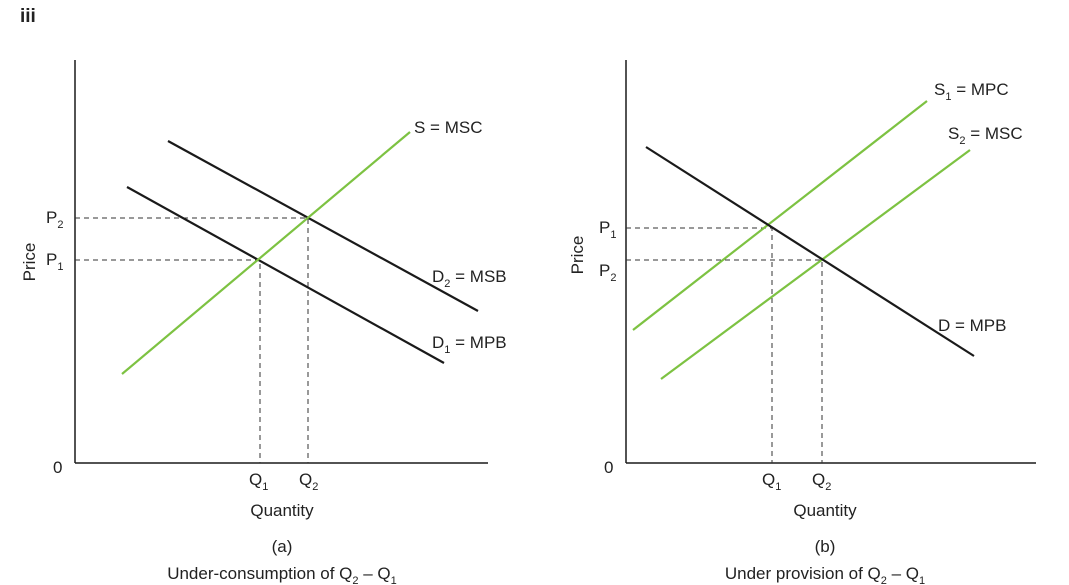 The width and height of the screenshot is (1069, 585). Describe the element at coordinates (282, 546) in the screenshot. I see `panel-a-id: (a)` at that location.